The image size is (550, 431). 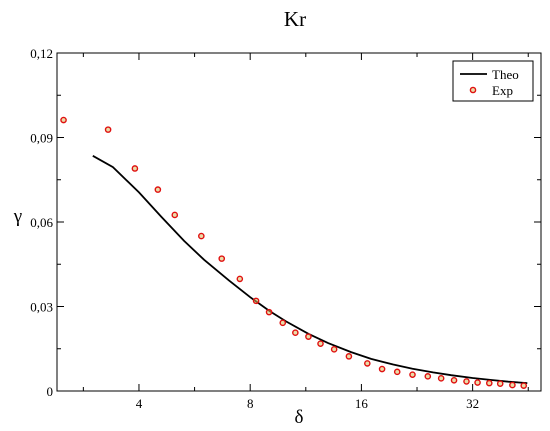 I want to click on y-axis-label: γ, so click(x=17, y=216).